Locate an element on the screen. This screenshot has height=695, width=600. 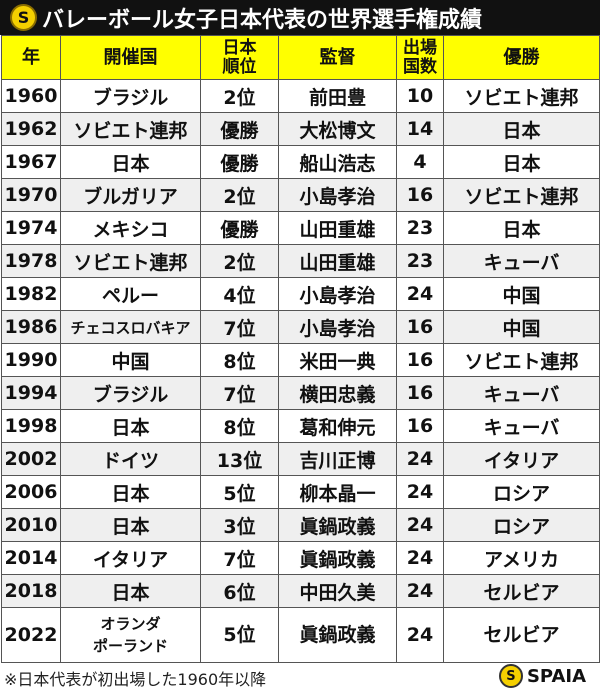
cell-year: 1994 is located at coordinates (31, 393).